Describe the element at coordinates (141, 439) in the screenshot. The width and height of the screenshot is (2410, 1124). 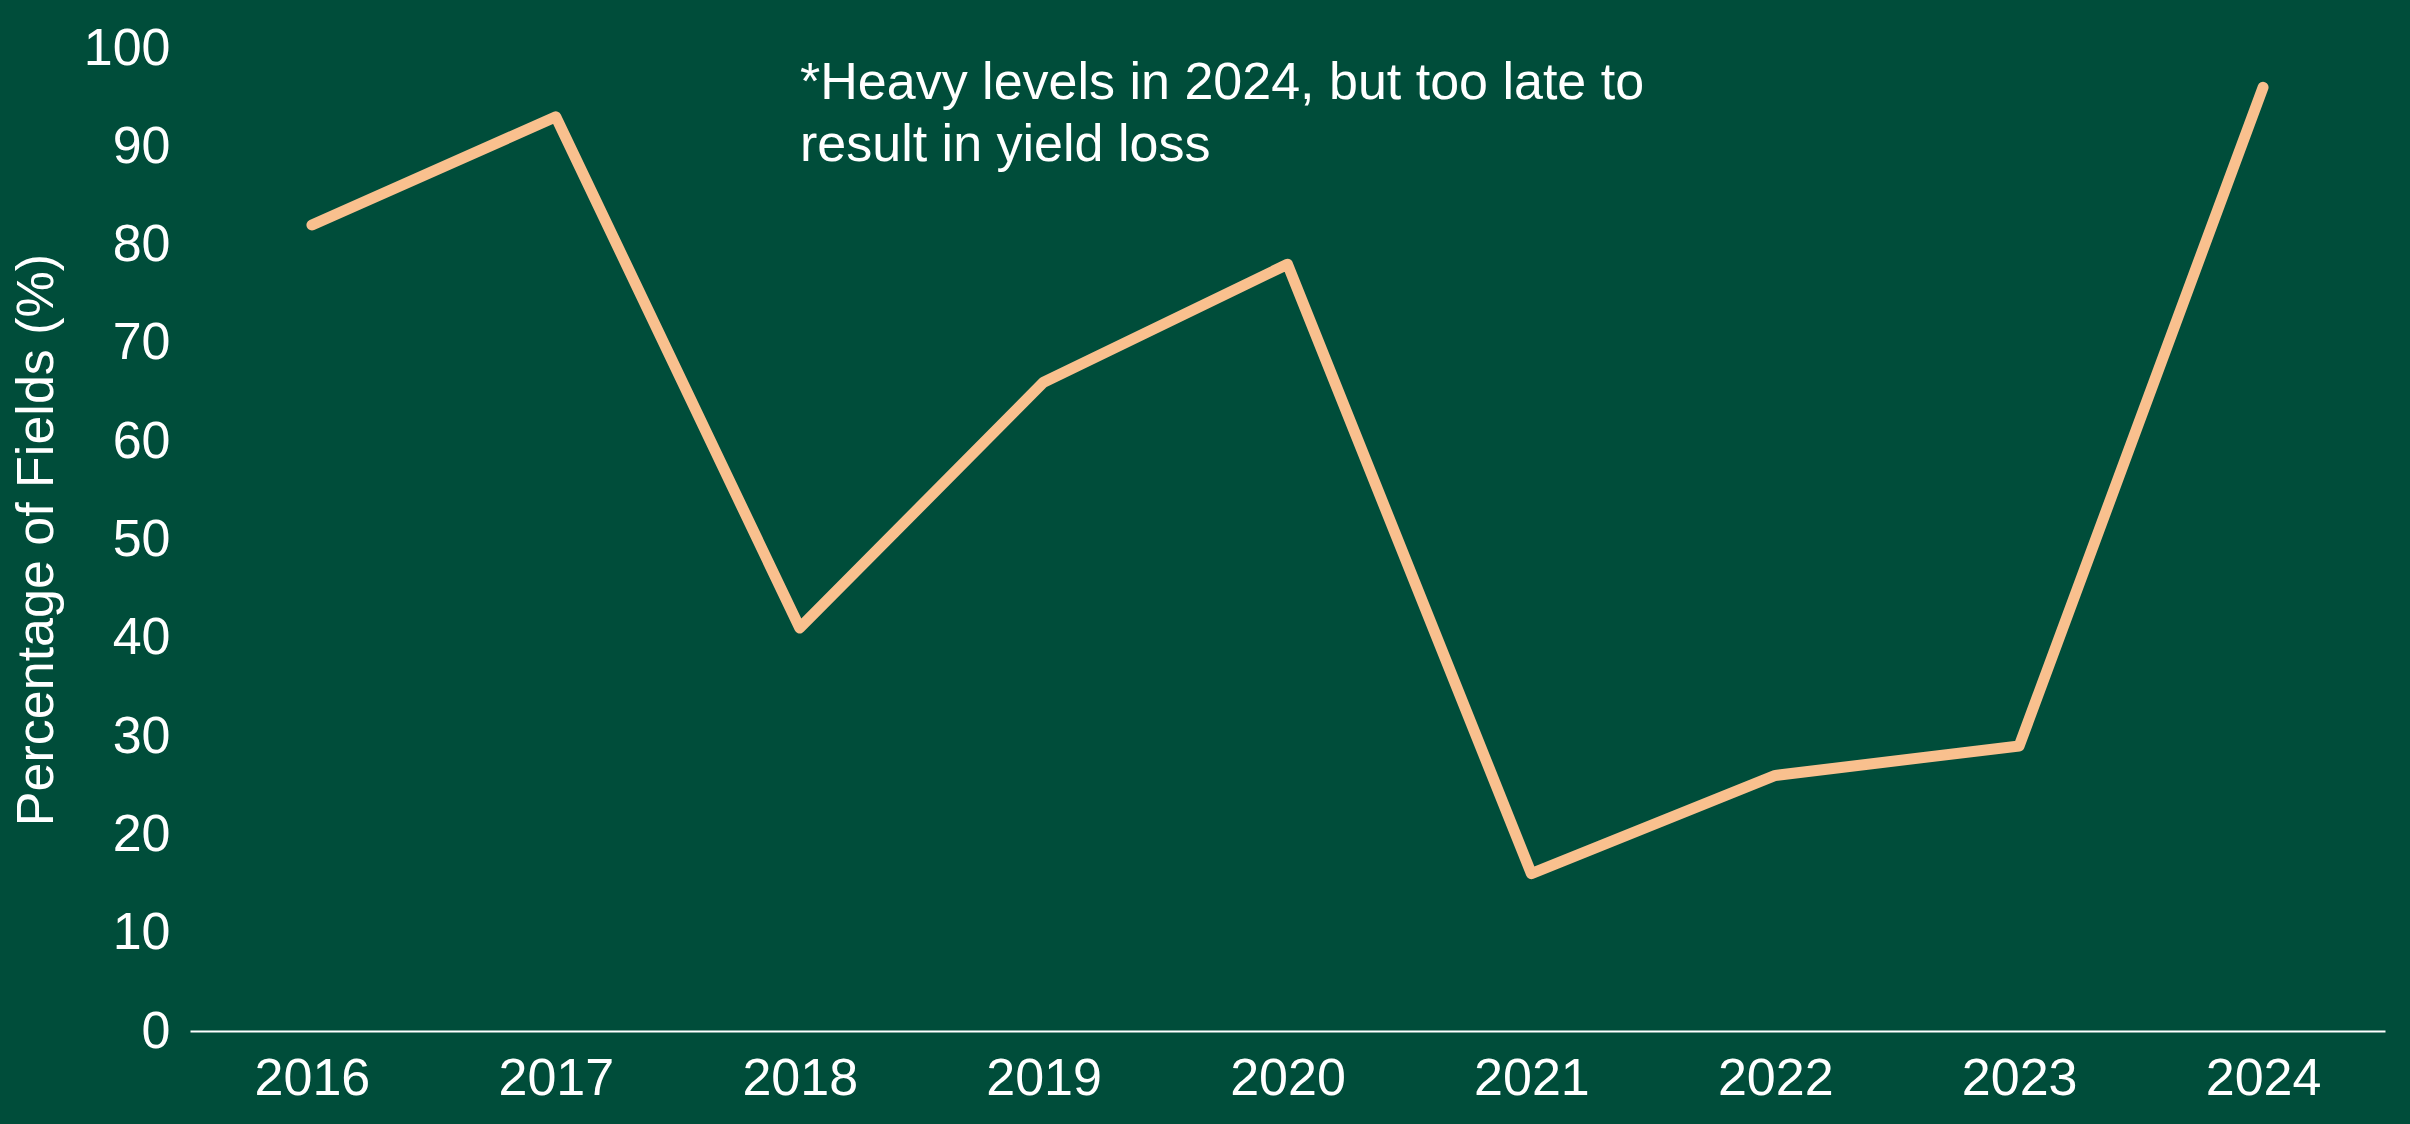
I see `y-tick-label: 60` at that location.